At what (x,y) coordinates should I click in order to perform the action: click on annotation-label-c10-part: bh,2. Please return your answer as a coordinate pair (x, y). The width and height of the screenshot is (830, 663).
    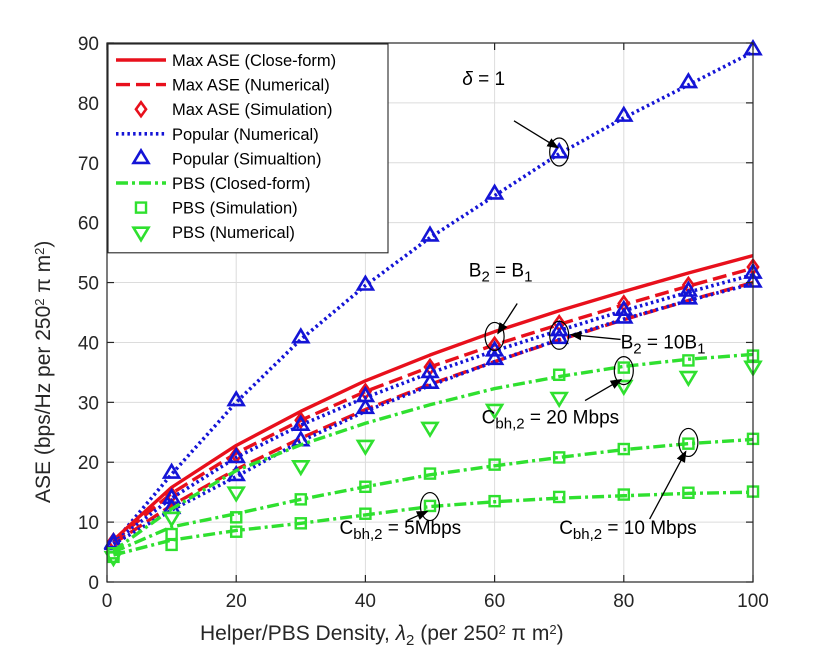
    Looking at the image, I should click on (587, 534).